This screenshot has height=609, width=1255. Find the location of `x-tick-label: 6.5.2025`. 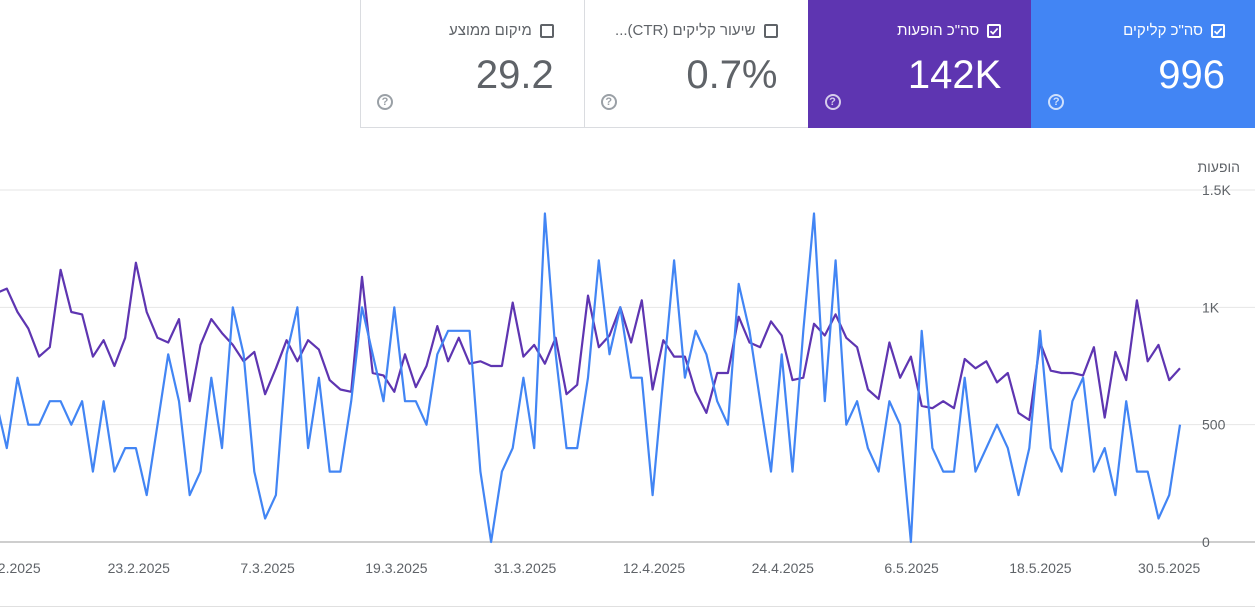

x-tick-label: 6.5.2025 is located at coordinates (911, 568).